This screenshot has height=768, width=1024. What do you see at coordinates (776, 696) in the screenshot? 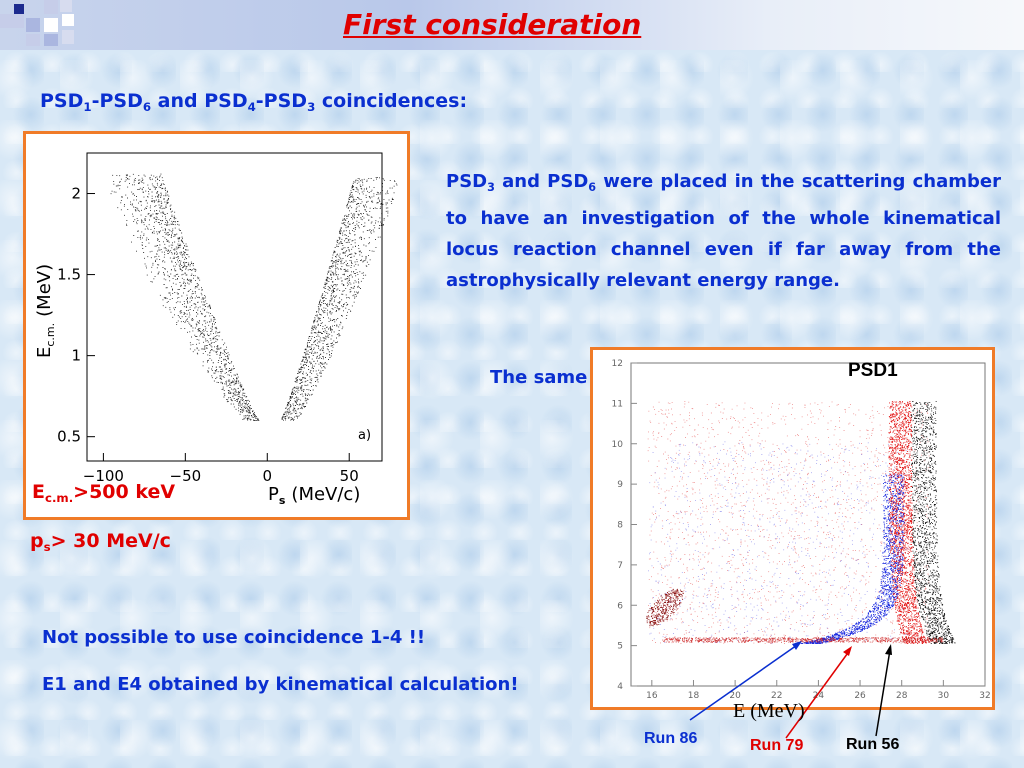
I see `x-tick-label: 22` at bounding box center [776, 696].